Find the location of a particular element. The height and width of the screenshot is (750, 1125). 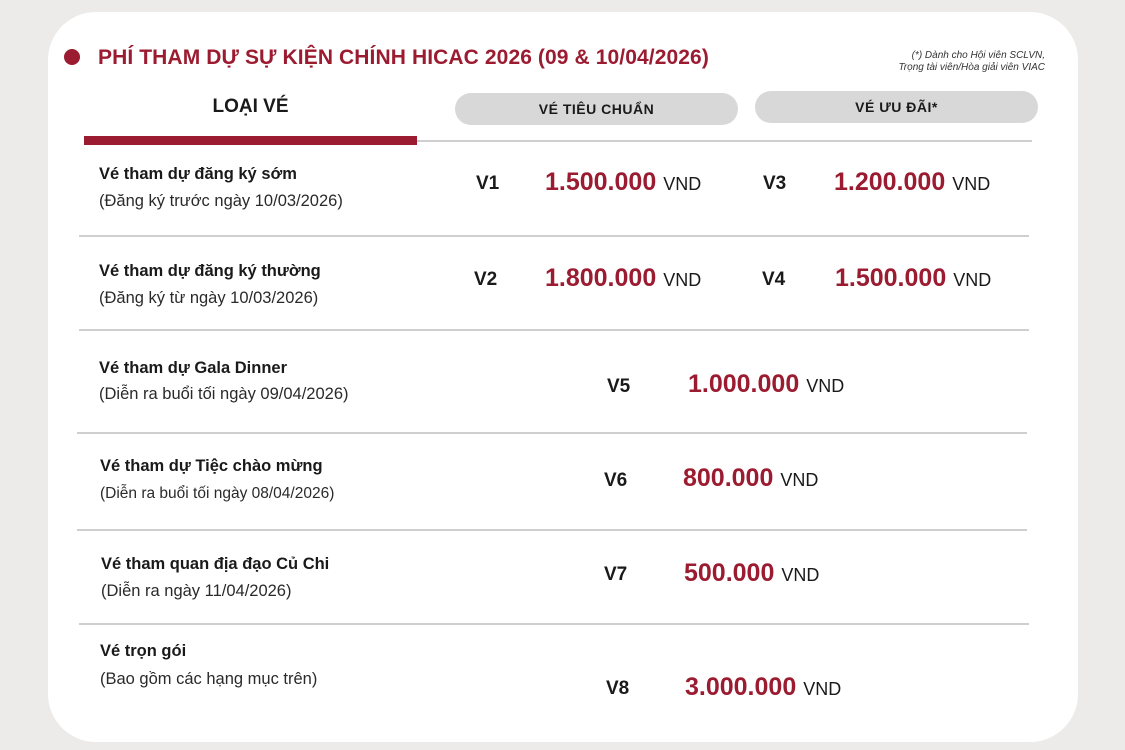

ticket-name: Vé tham dự Tiệc chào mừng is located at coordinates (211, 466).